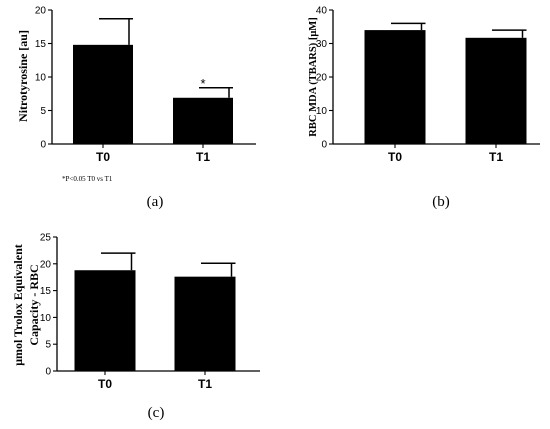 The width and height of the screenshot is (550, 429). What do you see at coordinates (441, 202) in the screenshot?
I see `panel-b-label: (b)` at bounding box center [441, 202].